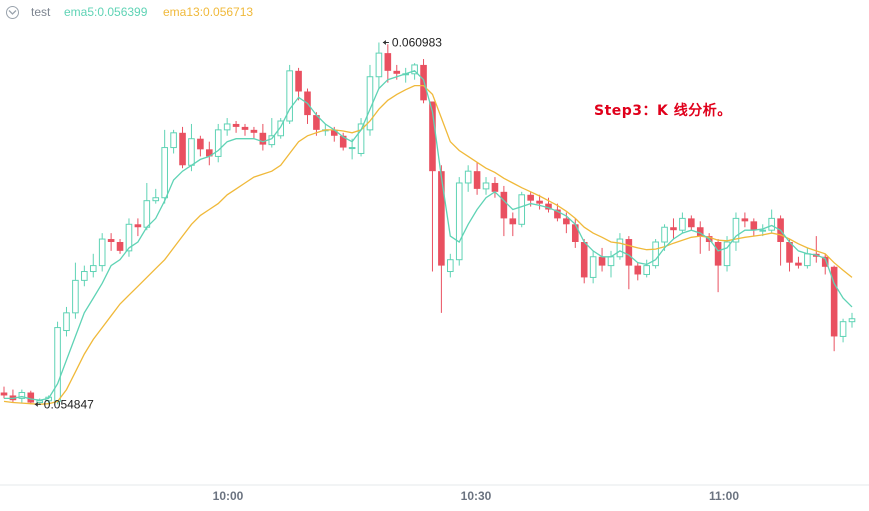 The height and width of the screenshot is (511, 869). Describe the element at coordinates (208, 12) in the screenshot. I see `ema13-value: ema13:0.056713` at that location.